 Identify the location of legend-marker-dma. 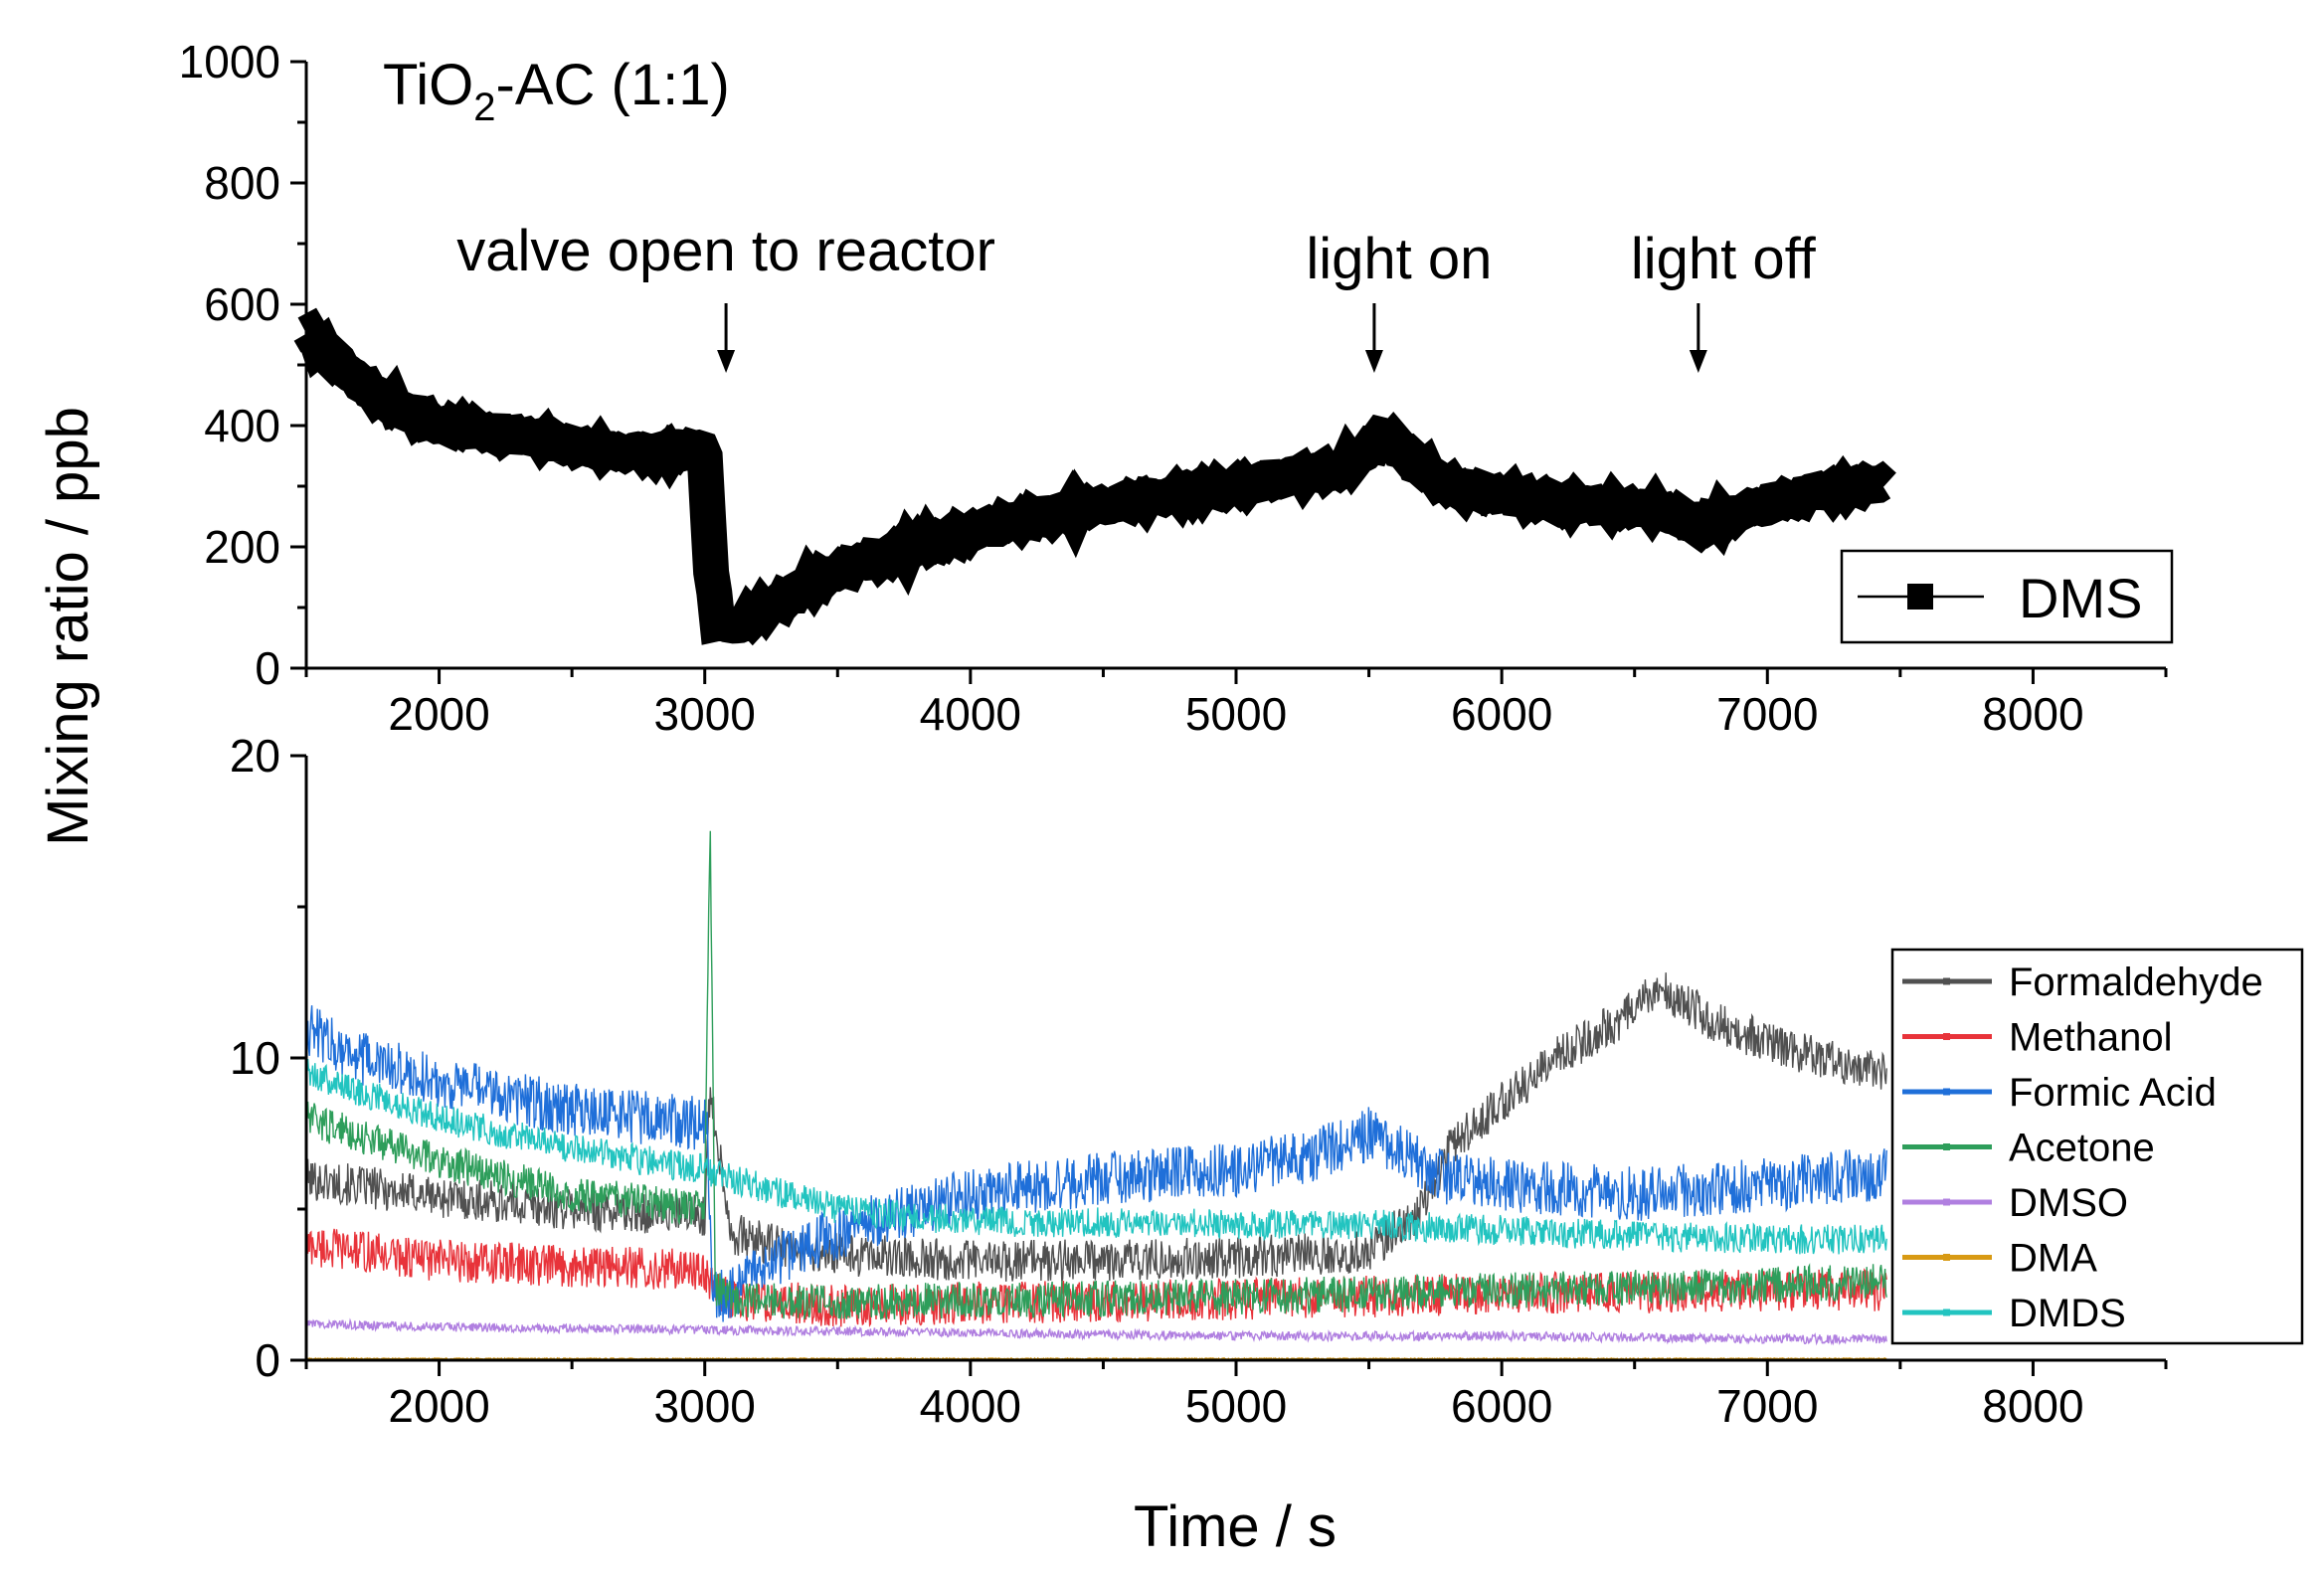
(1946, 1257).